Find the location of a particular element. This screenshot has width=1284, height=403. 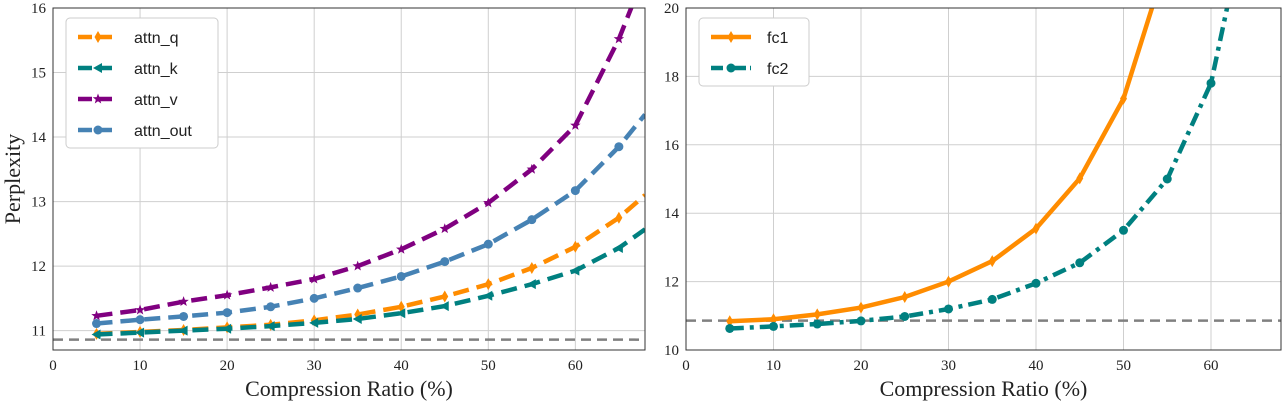

x-tick-label: 20 is located at coordinates (861, 366).